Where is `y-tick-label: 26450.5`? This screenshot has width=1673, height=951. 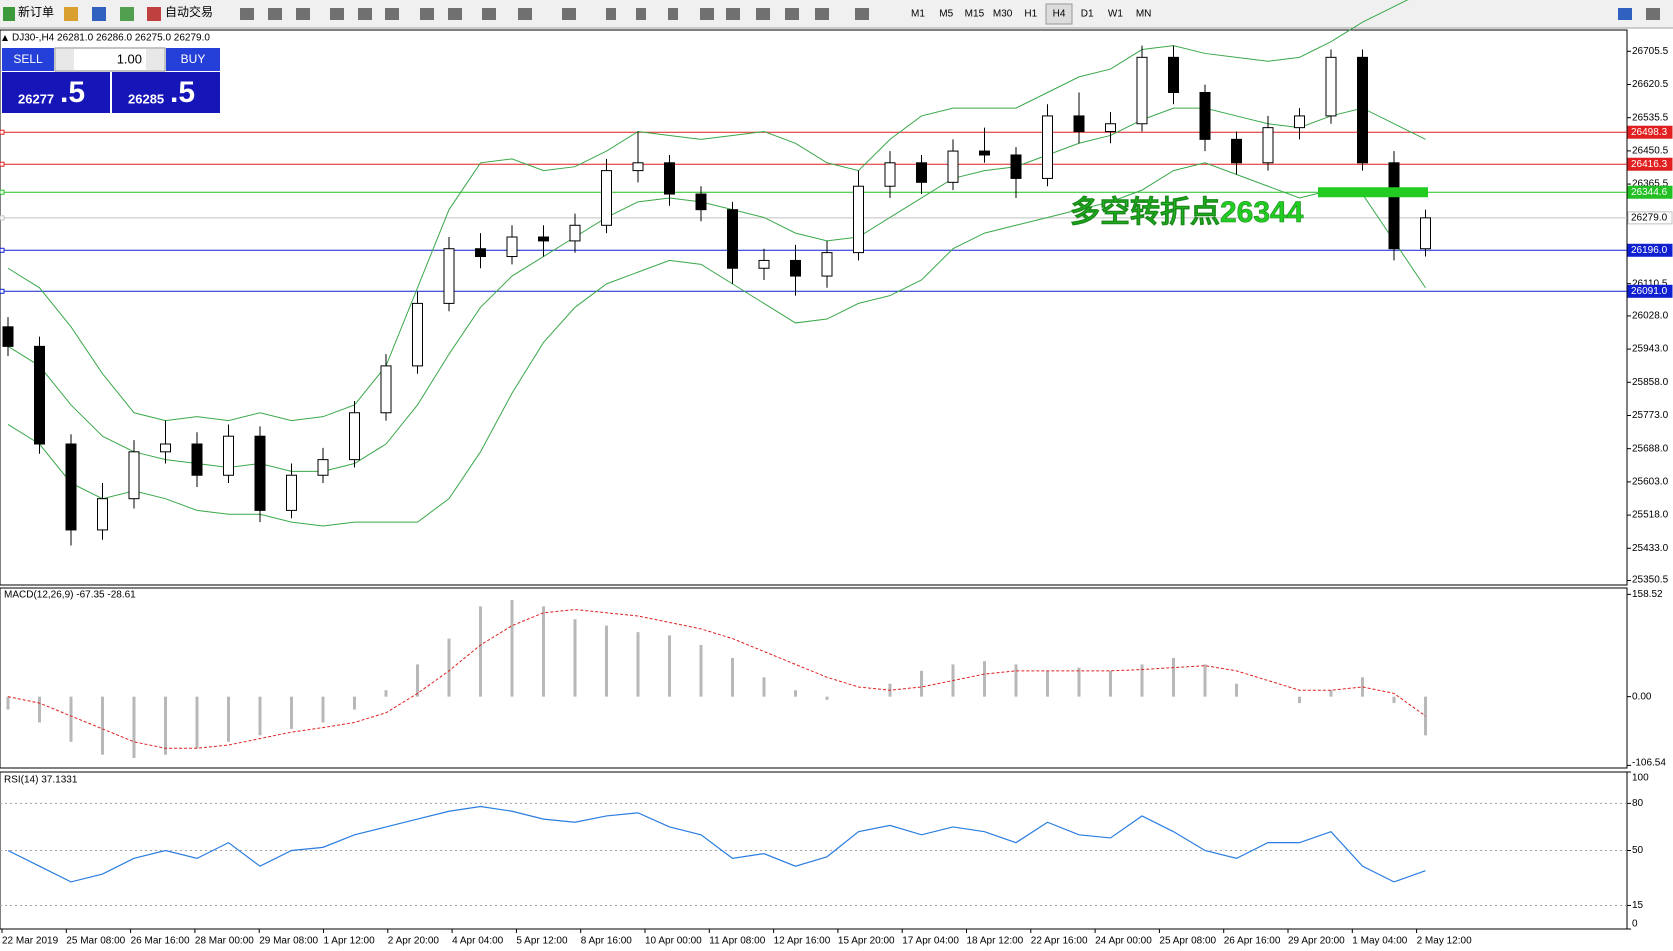 y-tick-label: 26450.5 is located at coordinates (1650, 151).